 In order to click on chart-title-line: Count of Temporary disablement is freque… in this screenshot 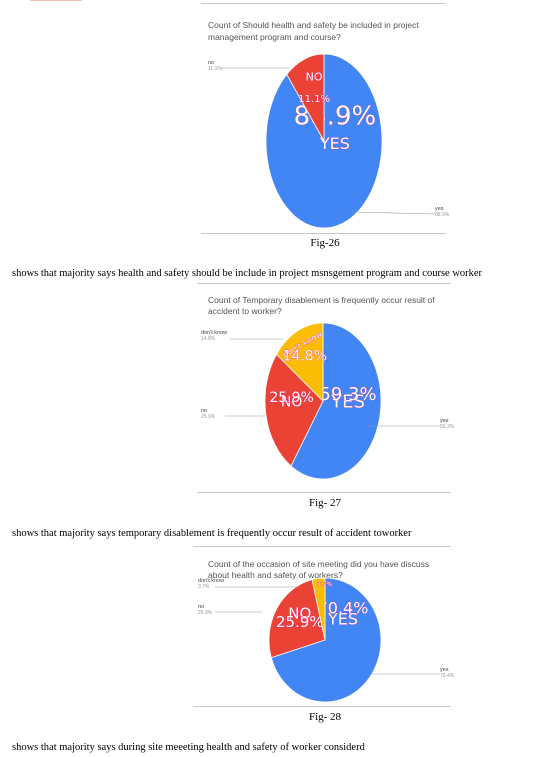, I will do `click(321, 300)`.